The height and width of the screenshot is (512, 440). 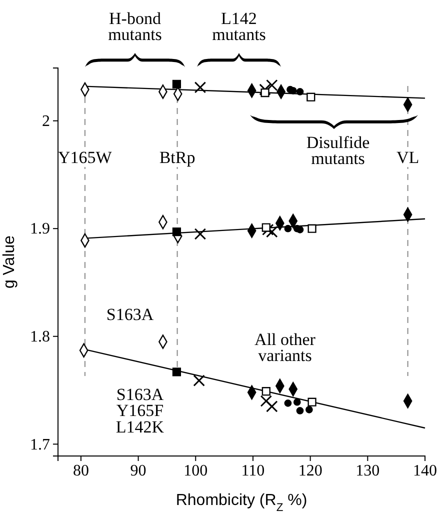 What do you see at coordinates (80, 471) in the screenshot?
I see `x-tick-label: 80` at bounding box center [80, 471].